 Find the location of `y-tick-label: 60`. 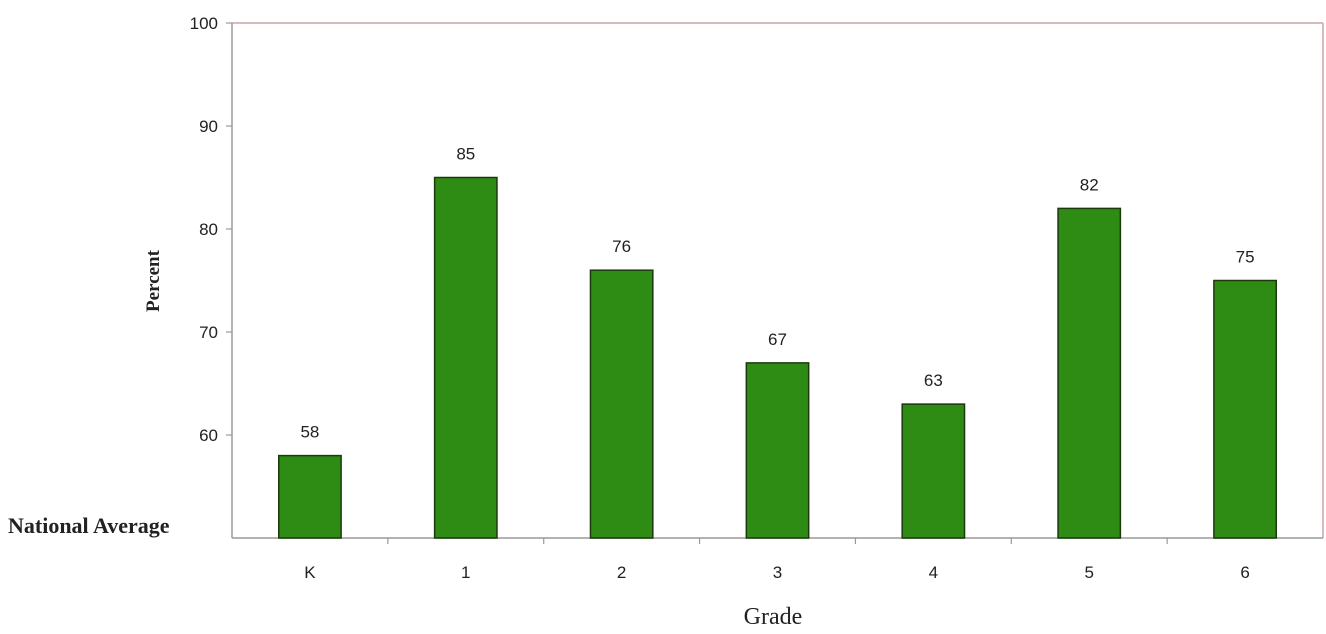

y-tick-label: 60 is located at coordinates (208, 435).